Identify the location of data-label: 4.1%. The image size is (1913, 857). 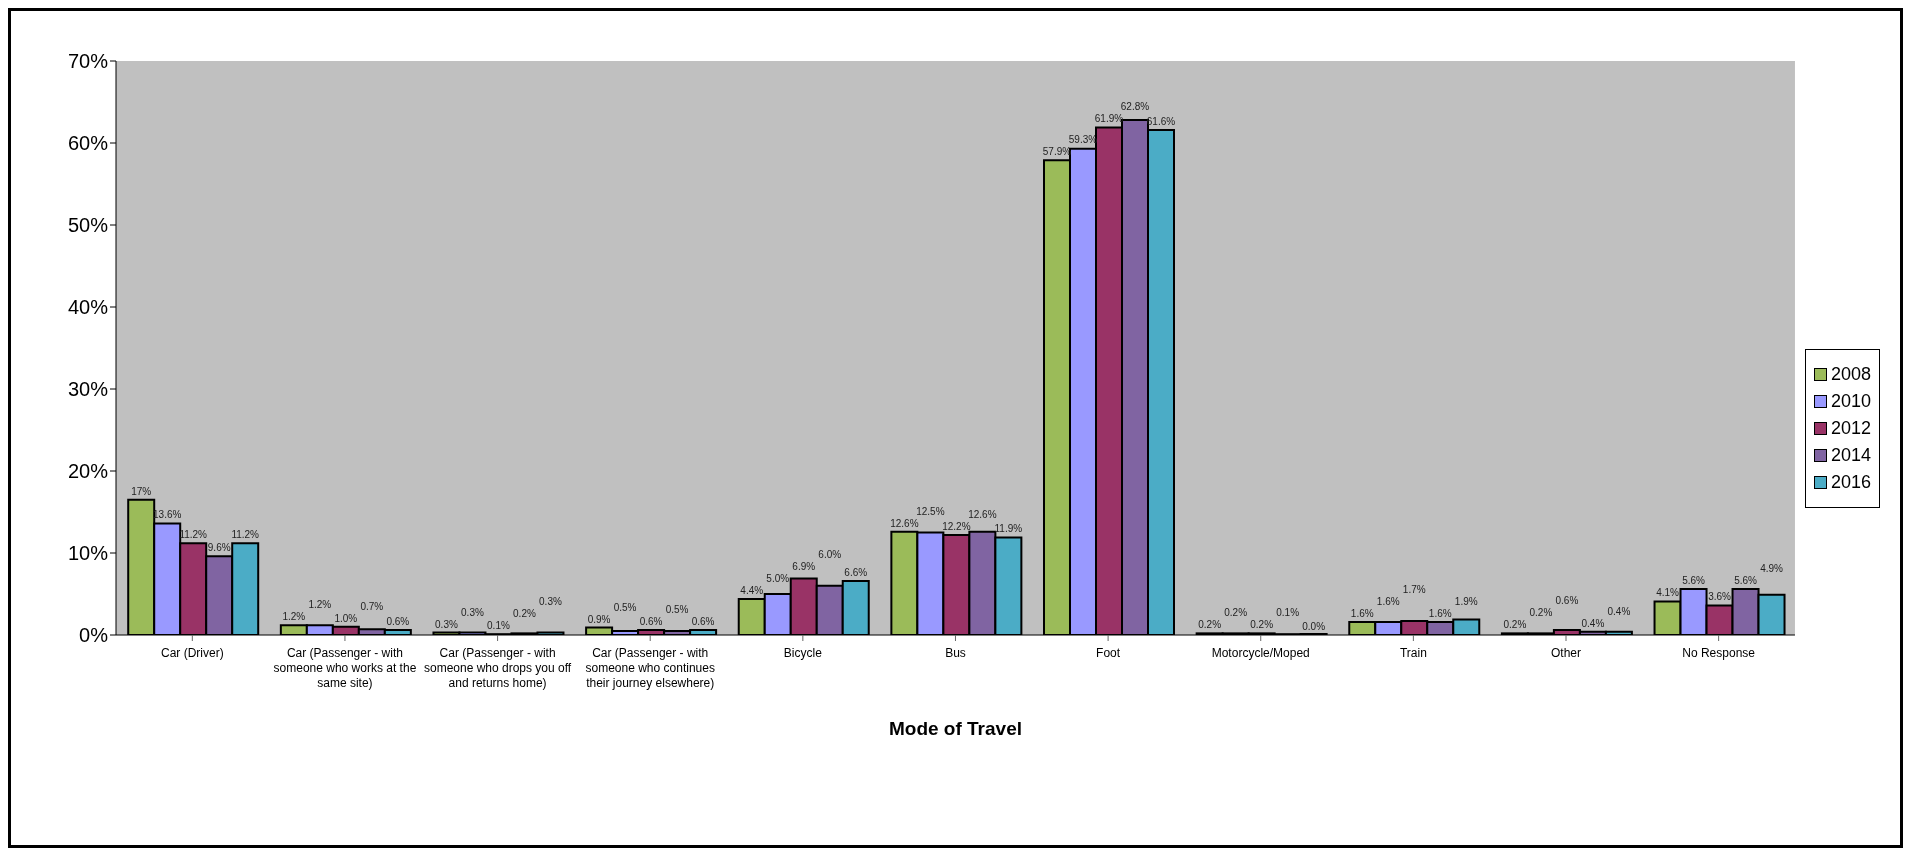
(1668, 593).